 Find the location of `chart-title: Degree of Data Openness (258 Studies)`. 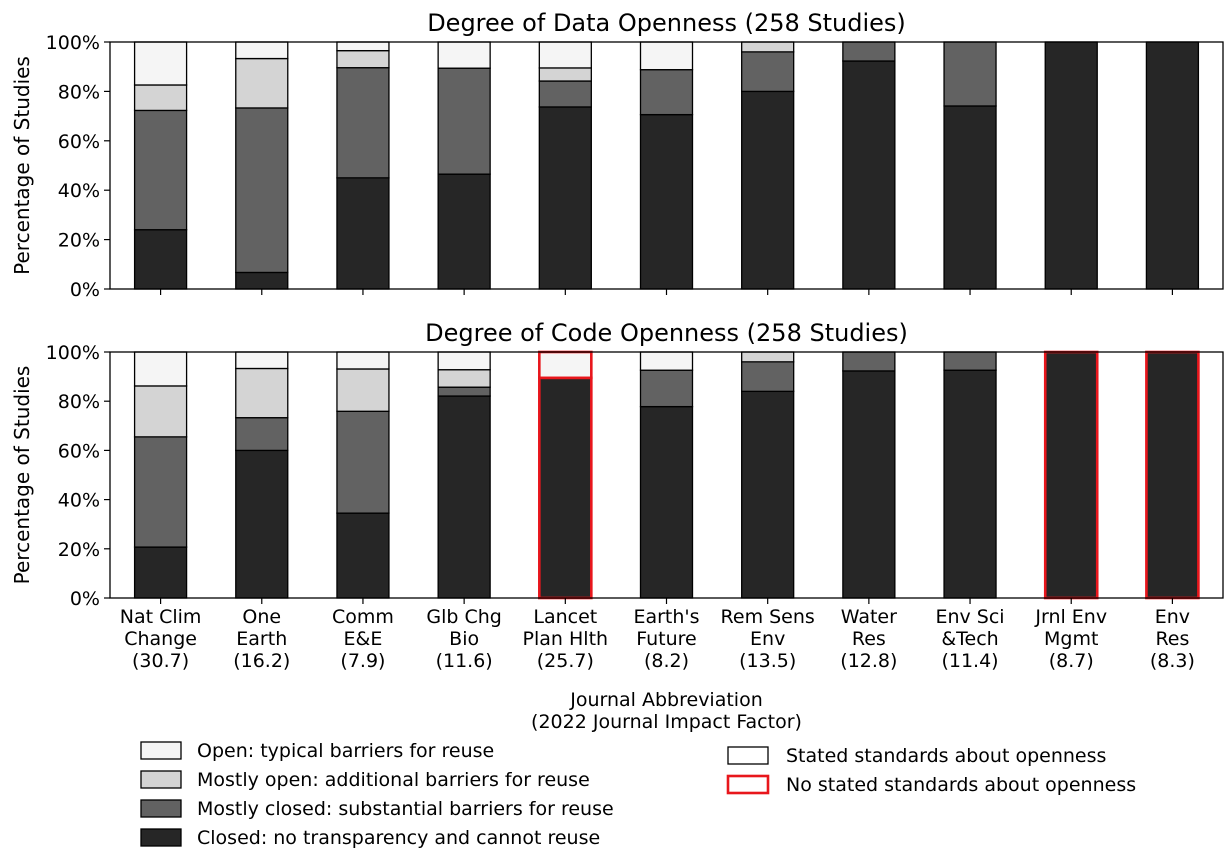

chart-title: Degree of Data Openness (258 Studies) is located at coordinates (666, 23).